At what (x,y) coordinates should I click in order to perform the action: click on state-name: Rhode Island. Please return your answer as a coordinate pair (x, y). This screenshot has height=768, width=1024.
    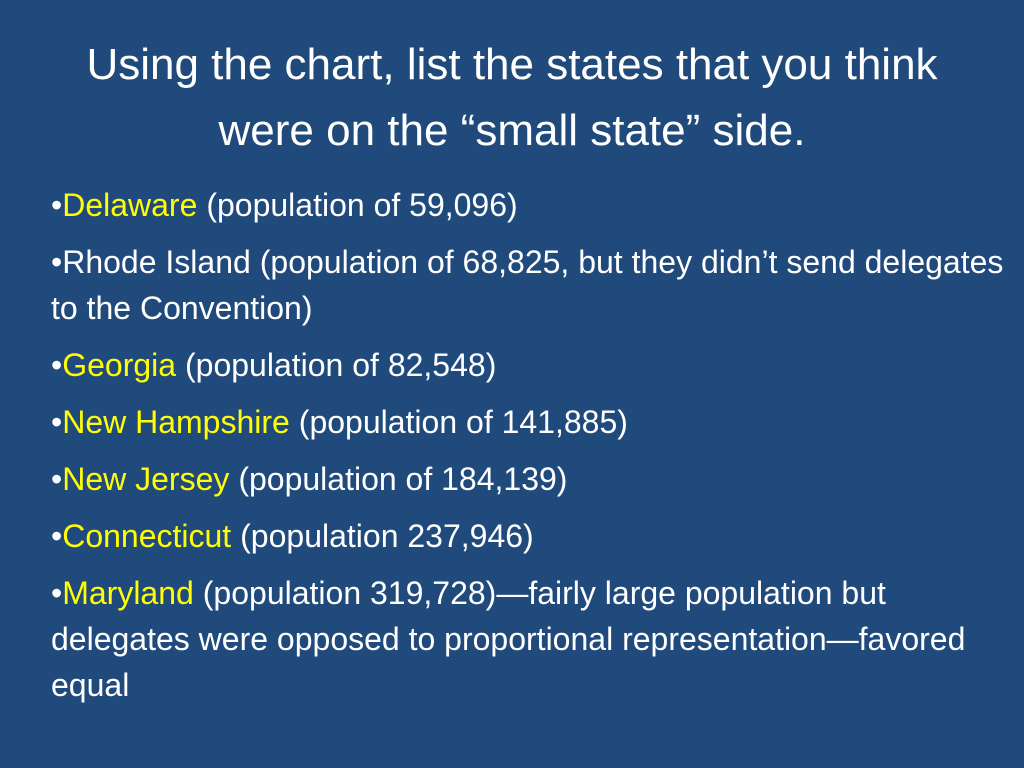
    Looking at the image, I should click on (156, 262).